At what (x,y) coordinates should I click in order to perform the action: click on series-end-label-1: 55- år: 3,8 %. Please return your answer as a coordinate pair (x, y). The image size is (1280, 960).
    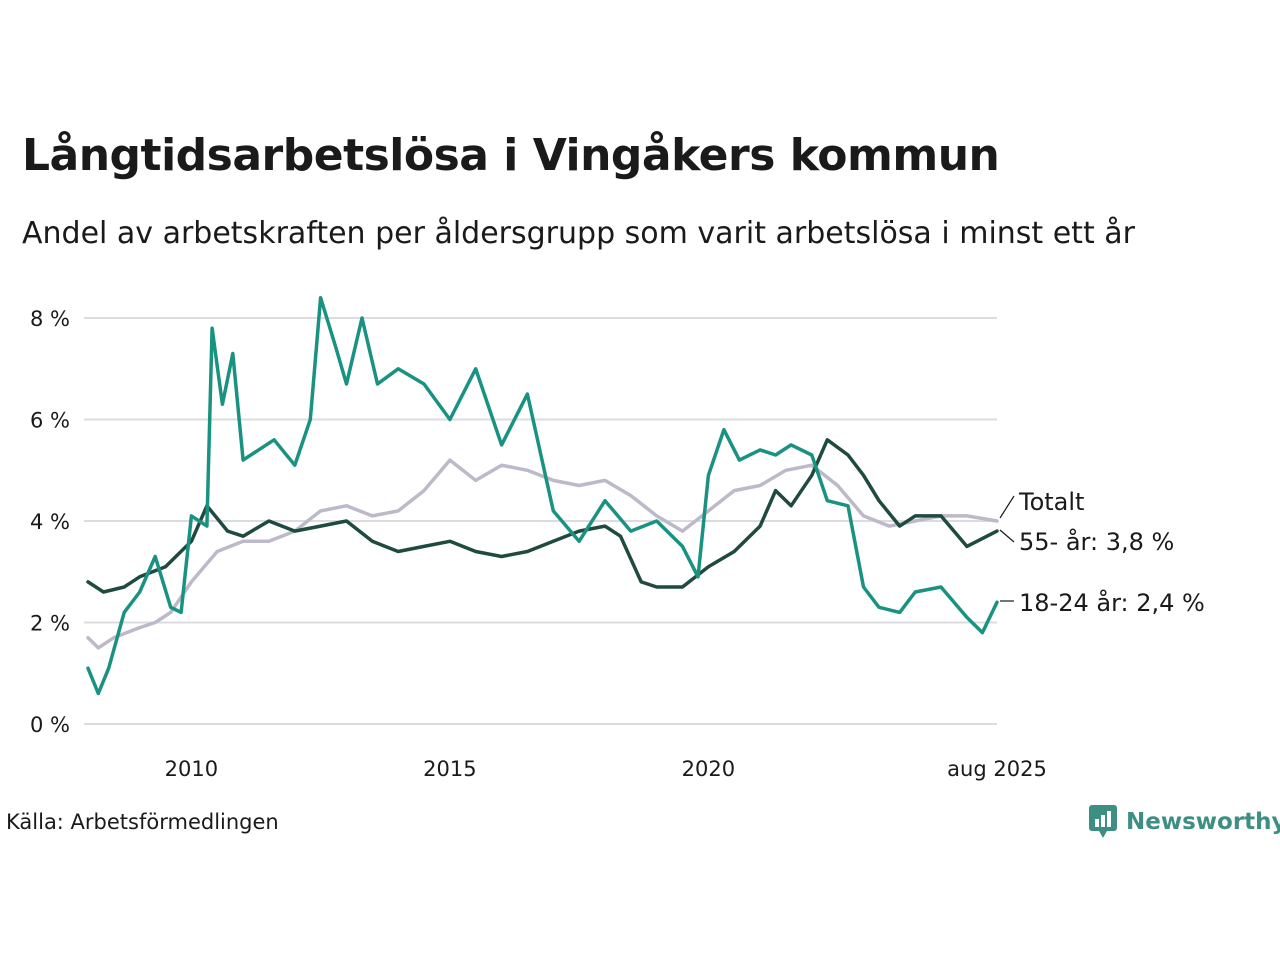
    Looking at the image, I should click on (1096, 541).